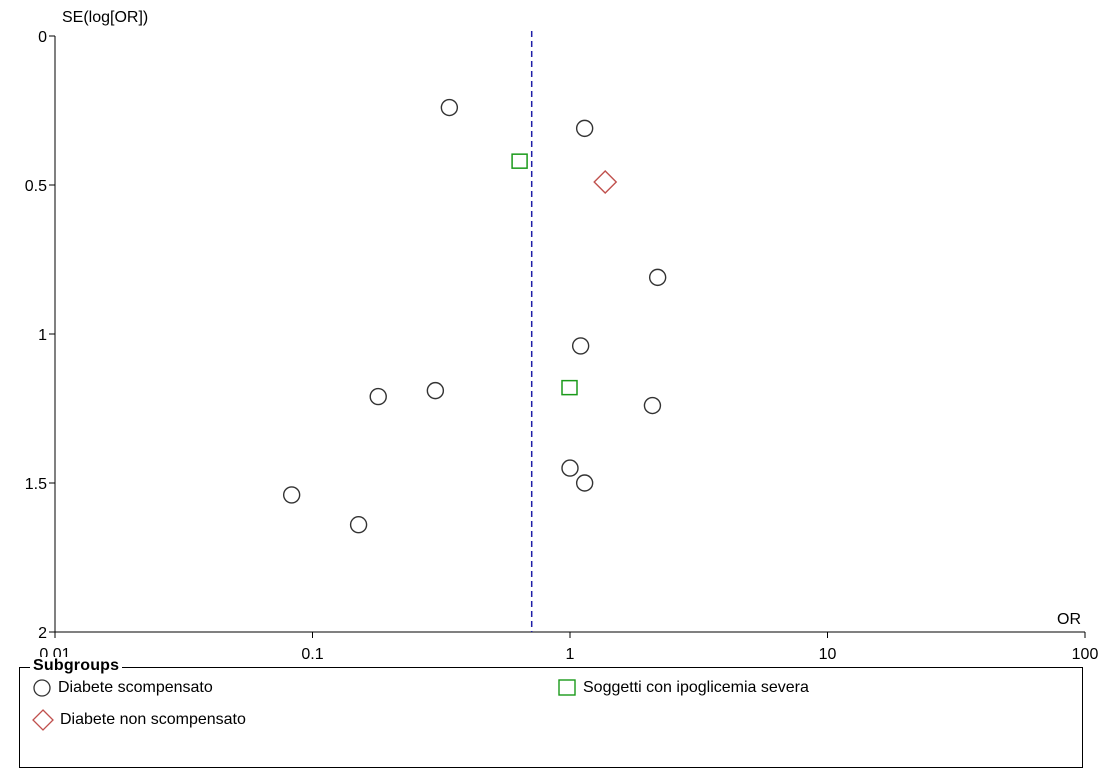  What do you see at coordinates (76, 666) in the screenshot?
I see `legend-title: Subgroups` at bounding box center [76, 666].